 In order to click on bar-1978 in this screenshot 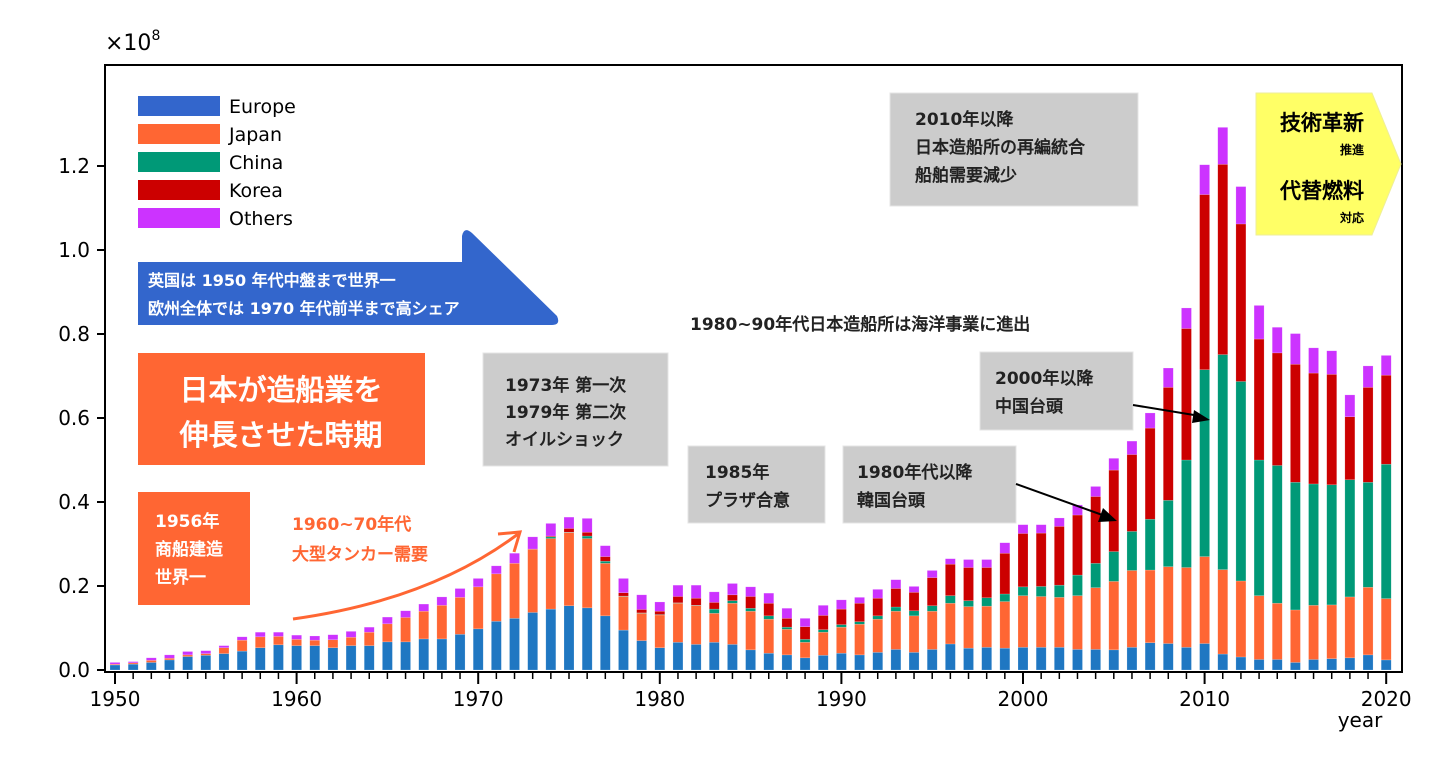, I will do `click(623, 624)`.